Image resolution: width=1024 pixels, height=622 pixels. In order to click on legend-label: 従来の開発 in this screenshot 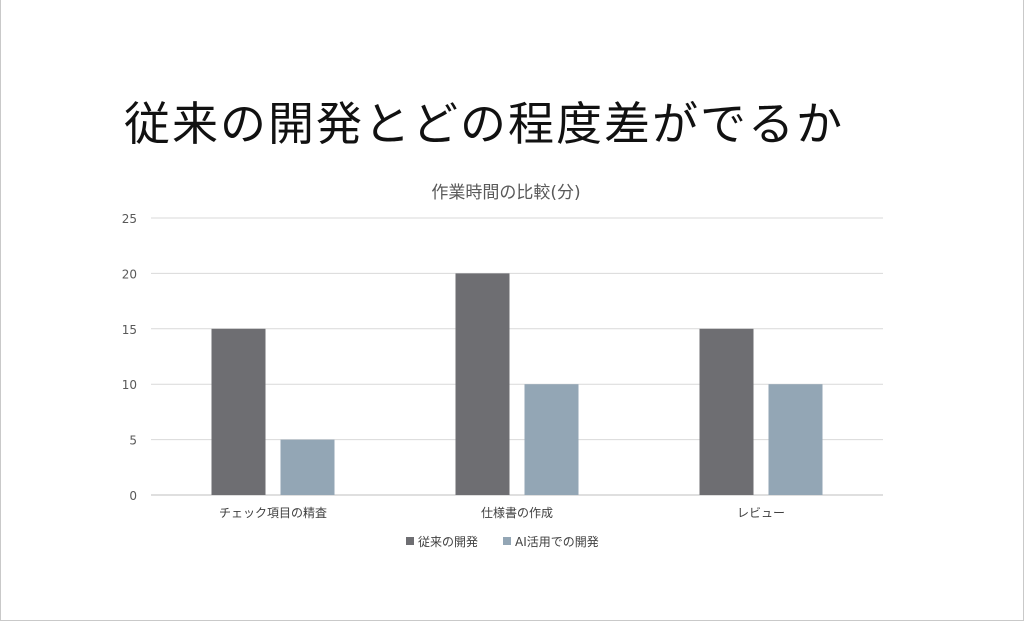, I will do `click(448, 542)`.